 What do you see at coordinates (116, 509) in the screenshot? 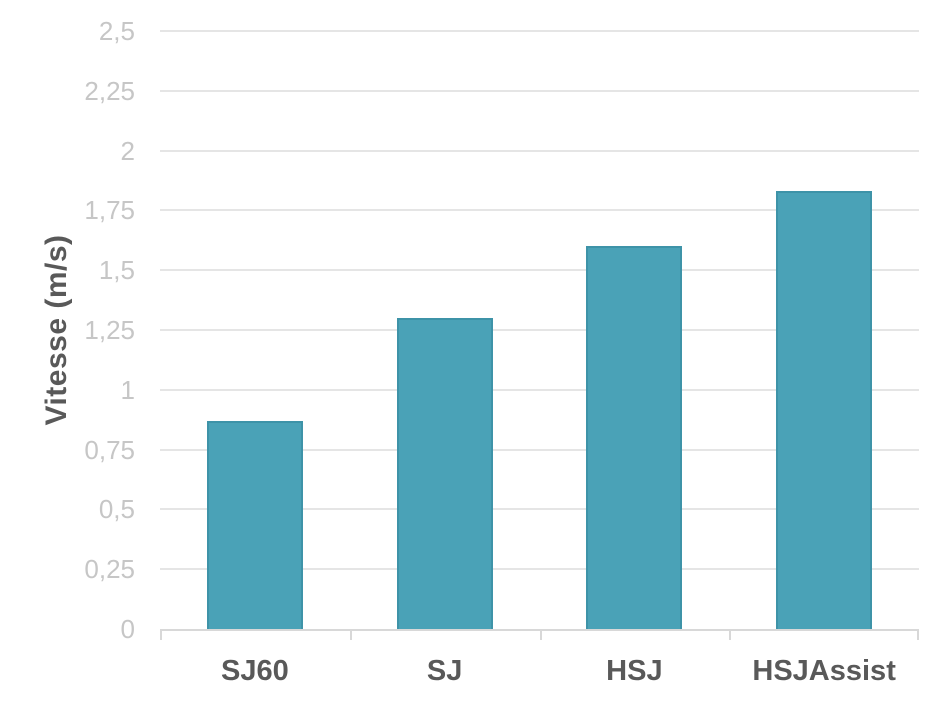
I see `y-tick-label-0,5: 0,5` at bounding box center [116, 509].